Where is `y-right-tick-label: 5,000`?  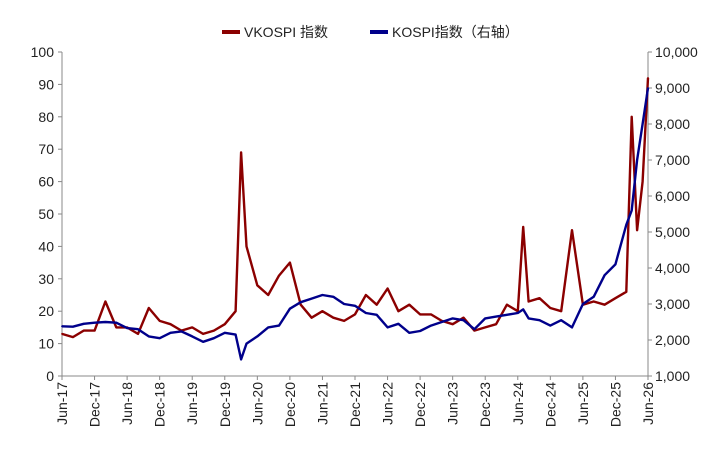 y-right-tick-label: 5,000 is located at coordinates (672, 232).